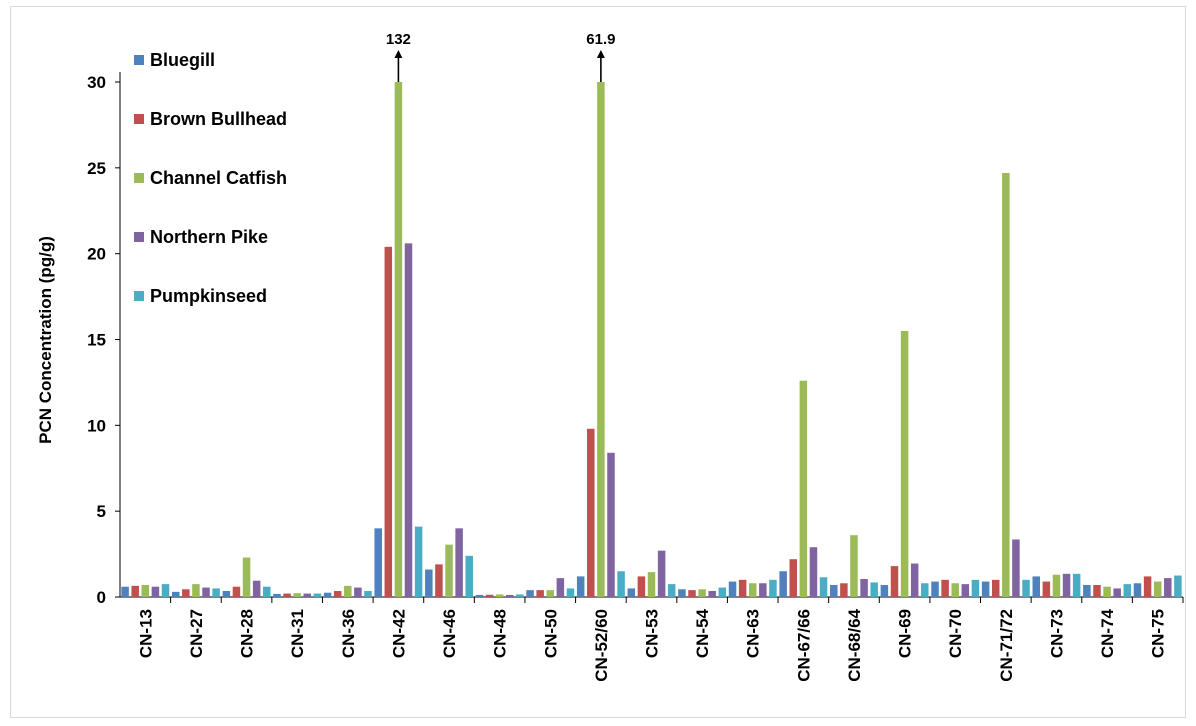 The width and height of the screenshot is (1196, 726). Describe the element at coordinates (196, 633) in the screenshot. I see `x-tick-label: CN-27` at that location.